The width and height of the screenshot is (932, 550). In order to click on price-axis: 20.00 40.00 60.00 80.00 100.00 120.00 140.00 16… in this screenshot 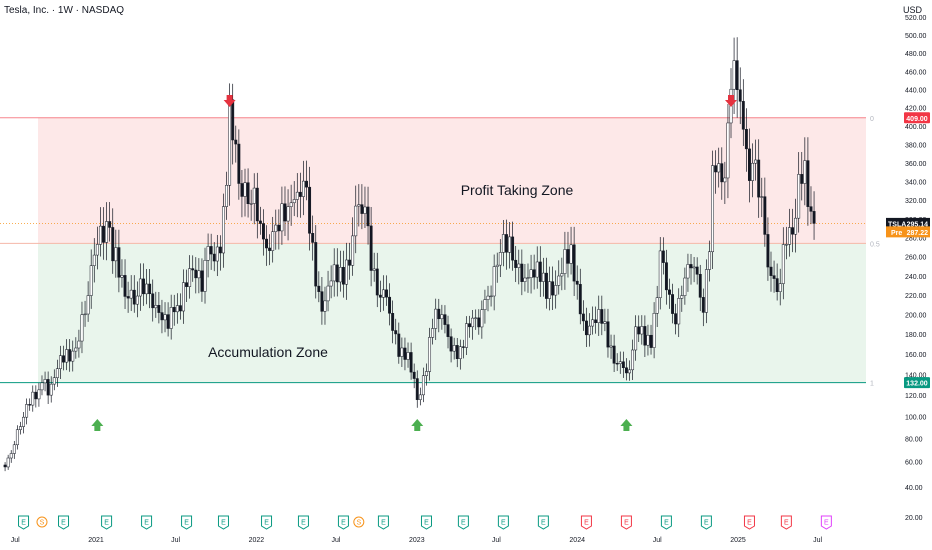, I will do `click(908, 275)`.